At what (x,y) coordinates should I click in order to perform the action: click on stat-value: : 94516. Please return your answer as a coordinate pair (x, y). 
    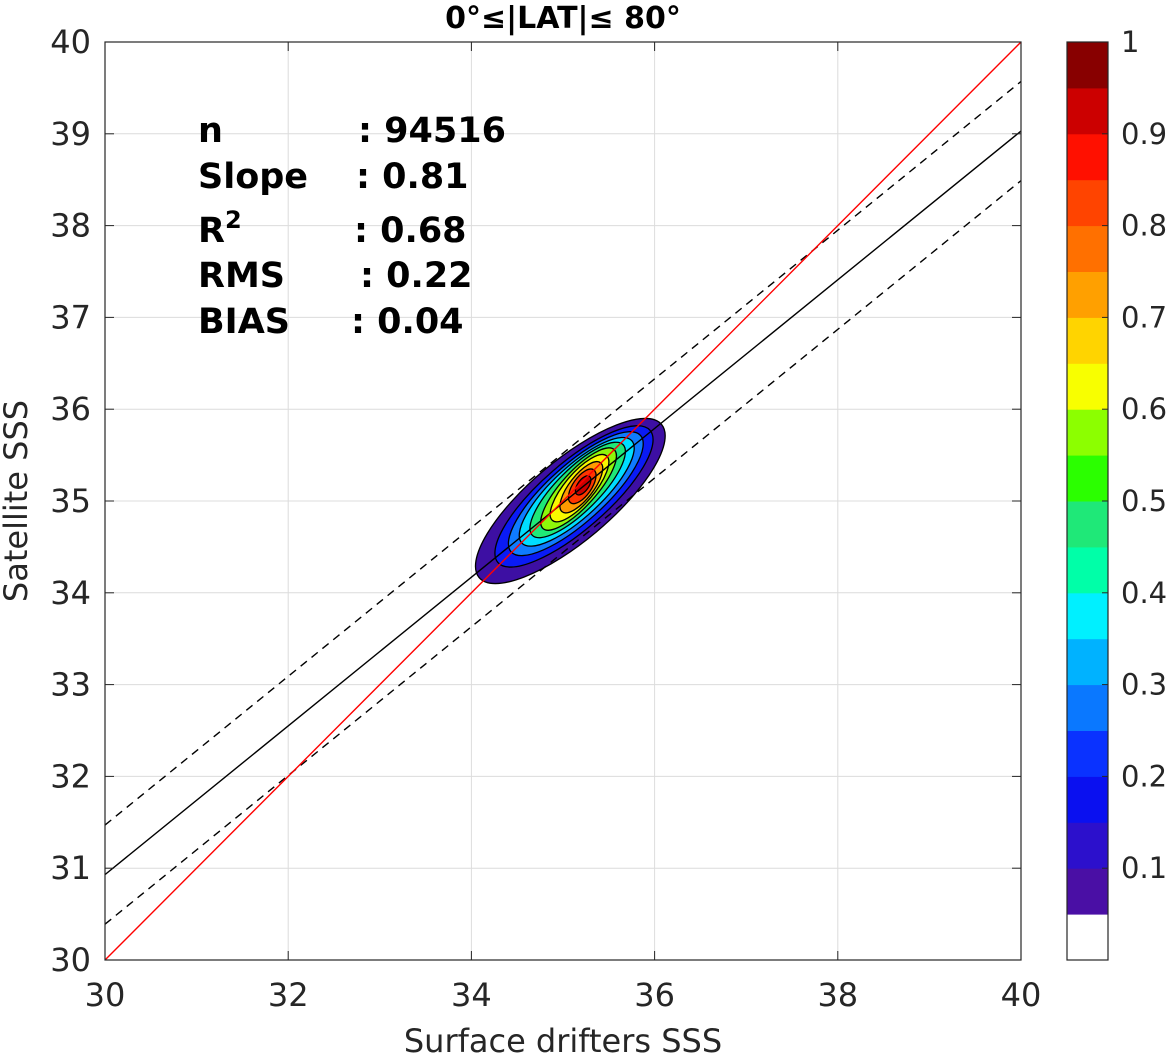
    Looking at the image, I should click on (432, 131).